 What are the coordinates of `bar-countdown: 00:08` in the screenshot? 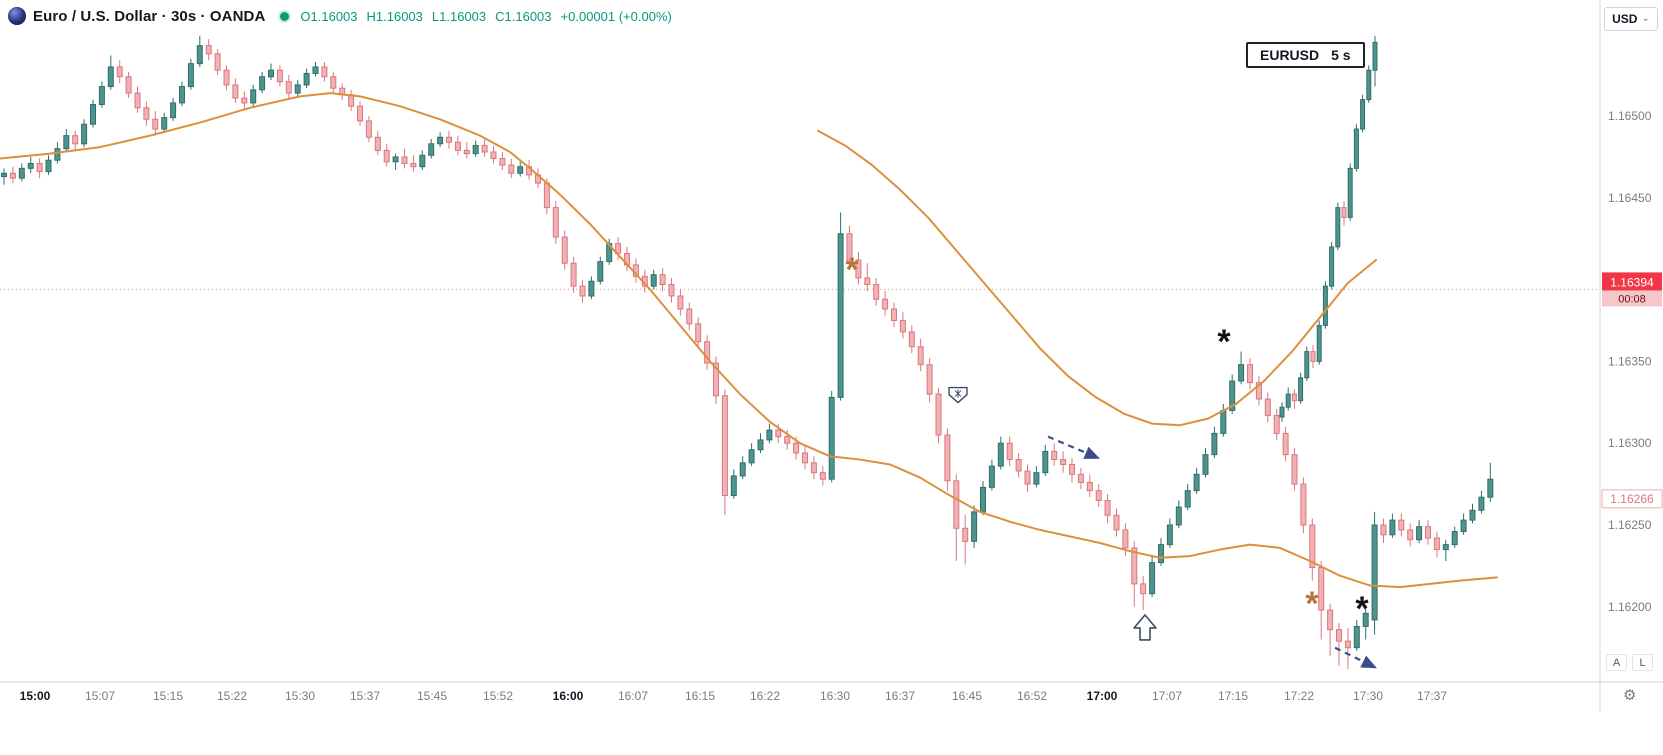 It's located at (1632, 299).